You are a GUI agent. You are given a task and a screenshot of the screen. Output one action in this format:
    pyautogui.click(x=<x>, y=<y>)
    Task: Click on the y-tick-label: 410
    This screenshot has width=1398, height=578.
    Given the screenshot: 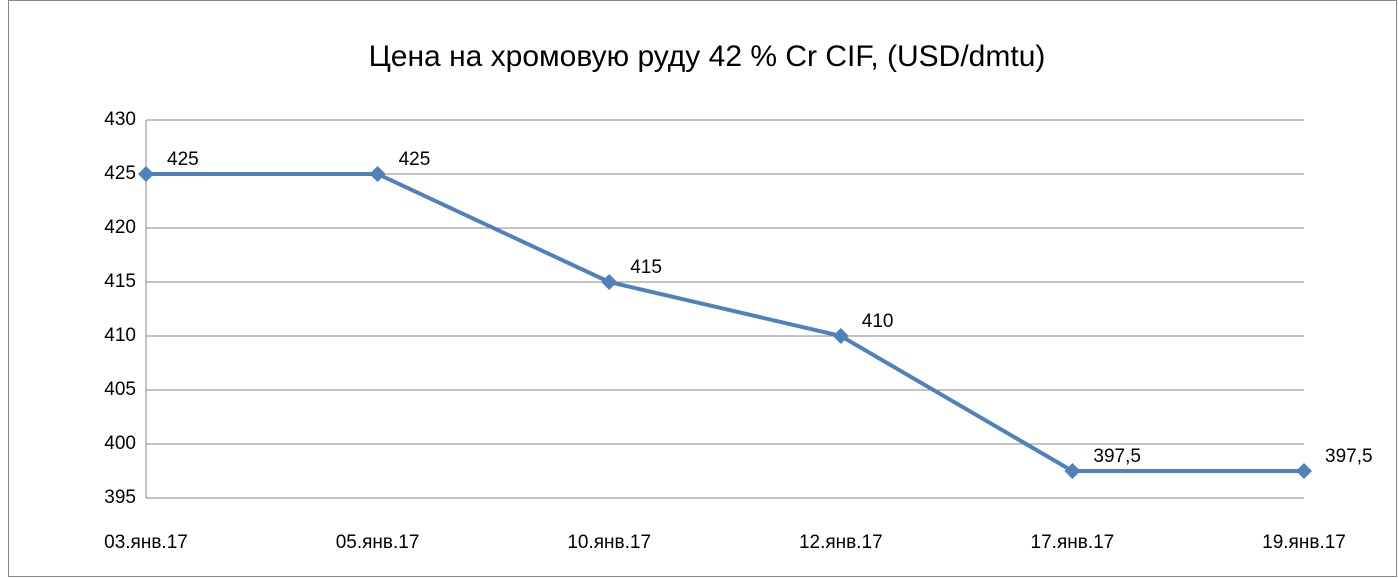 What is the action you would take?
    pyautogui.click(x=120, y=335)
    